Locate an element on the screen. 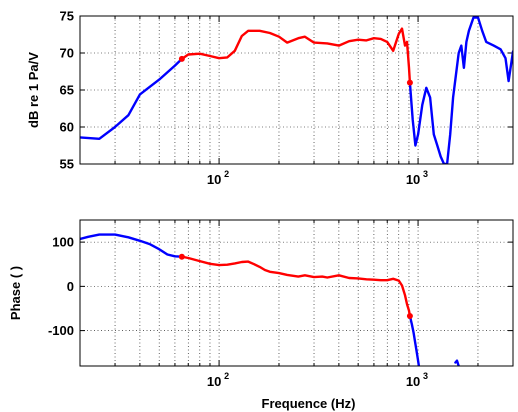 This screenshot has width=518, height=412. y-tick-label: 100 is located at coordinates (63, 242).